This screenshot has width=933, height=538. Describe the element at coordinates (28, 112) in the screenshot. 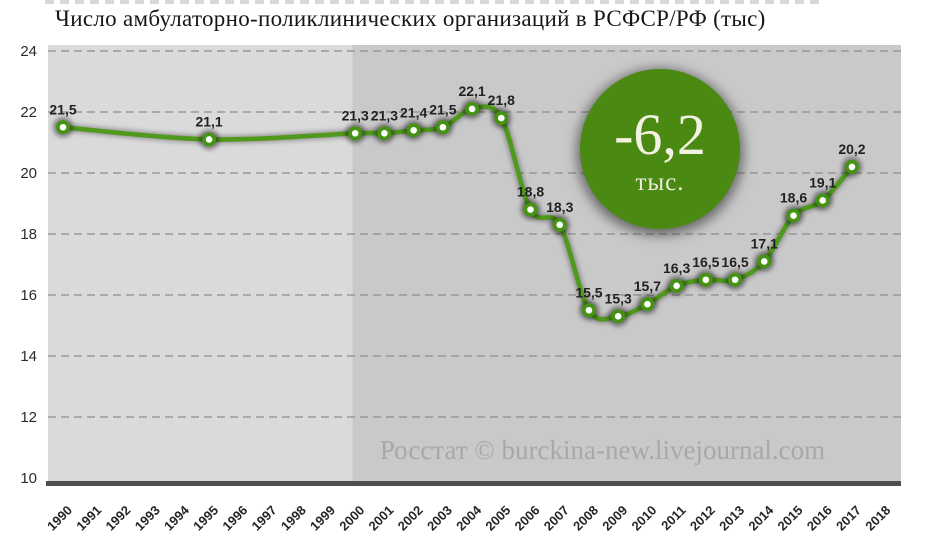

I see `y-axis-tick-label: 22` at that location.